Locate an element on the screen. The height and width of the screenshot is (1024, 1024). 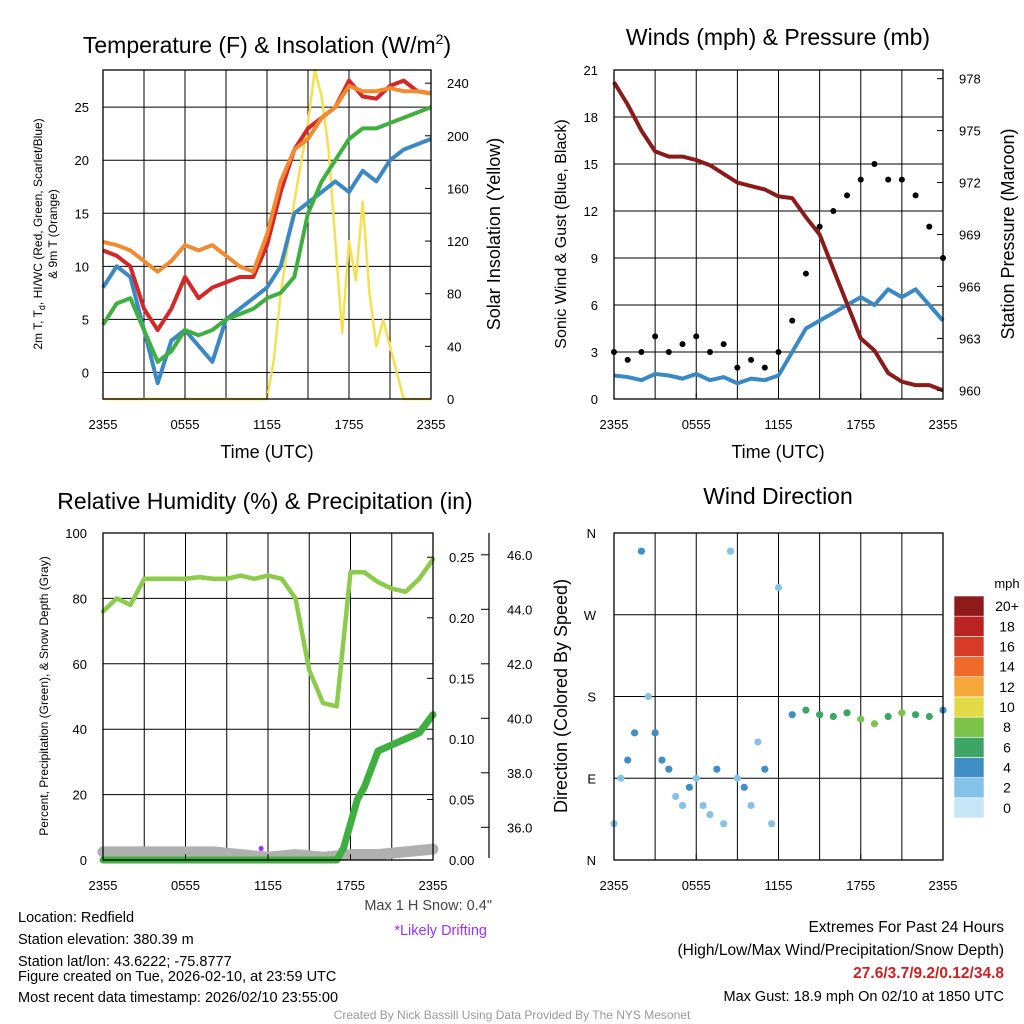
y-tick-label: W is located at coordinates (590, 615).